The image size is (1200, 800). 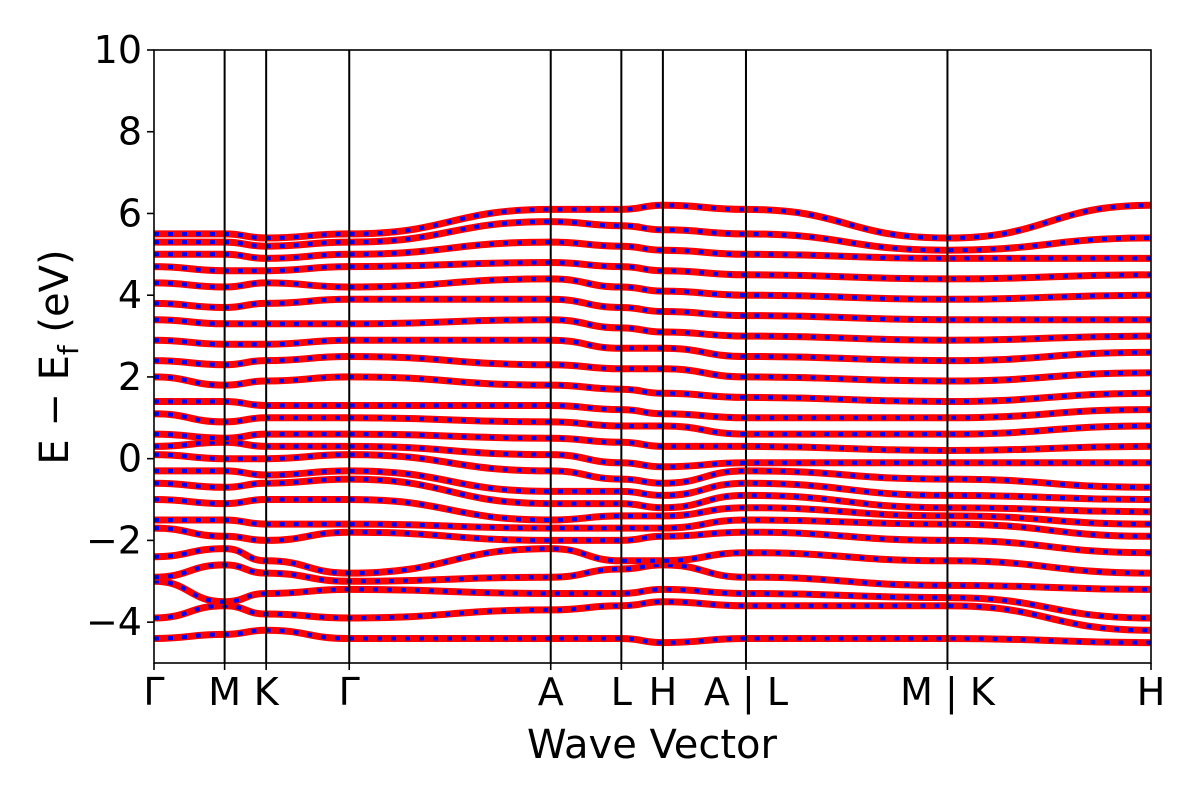 I want to click on x-tick-label-6: H, so click(x=663, y=692).